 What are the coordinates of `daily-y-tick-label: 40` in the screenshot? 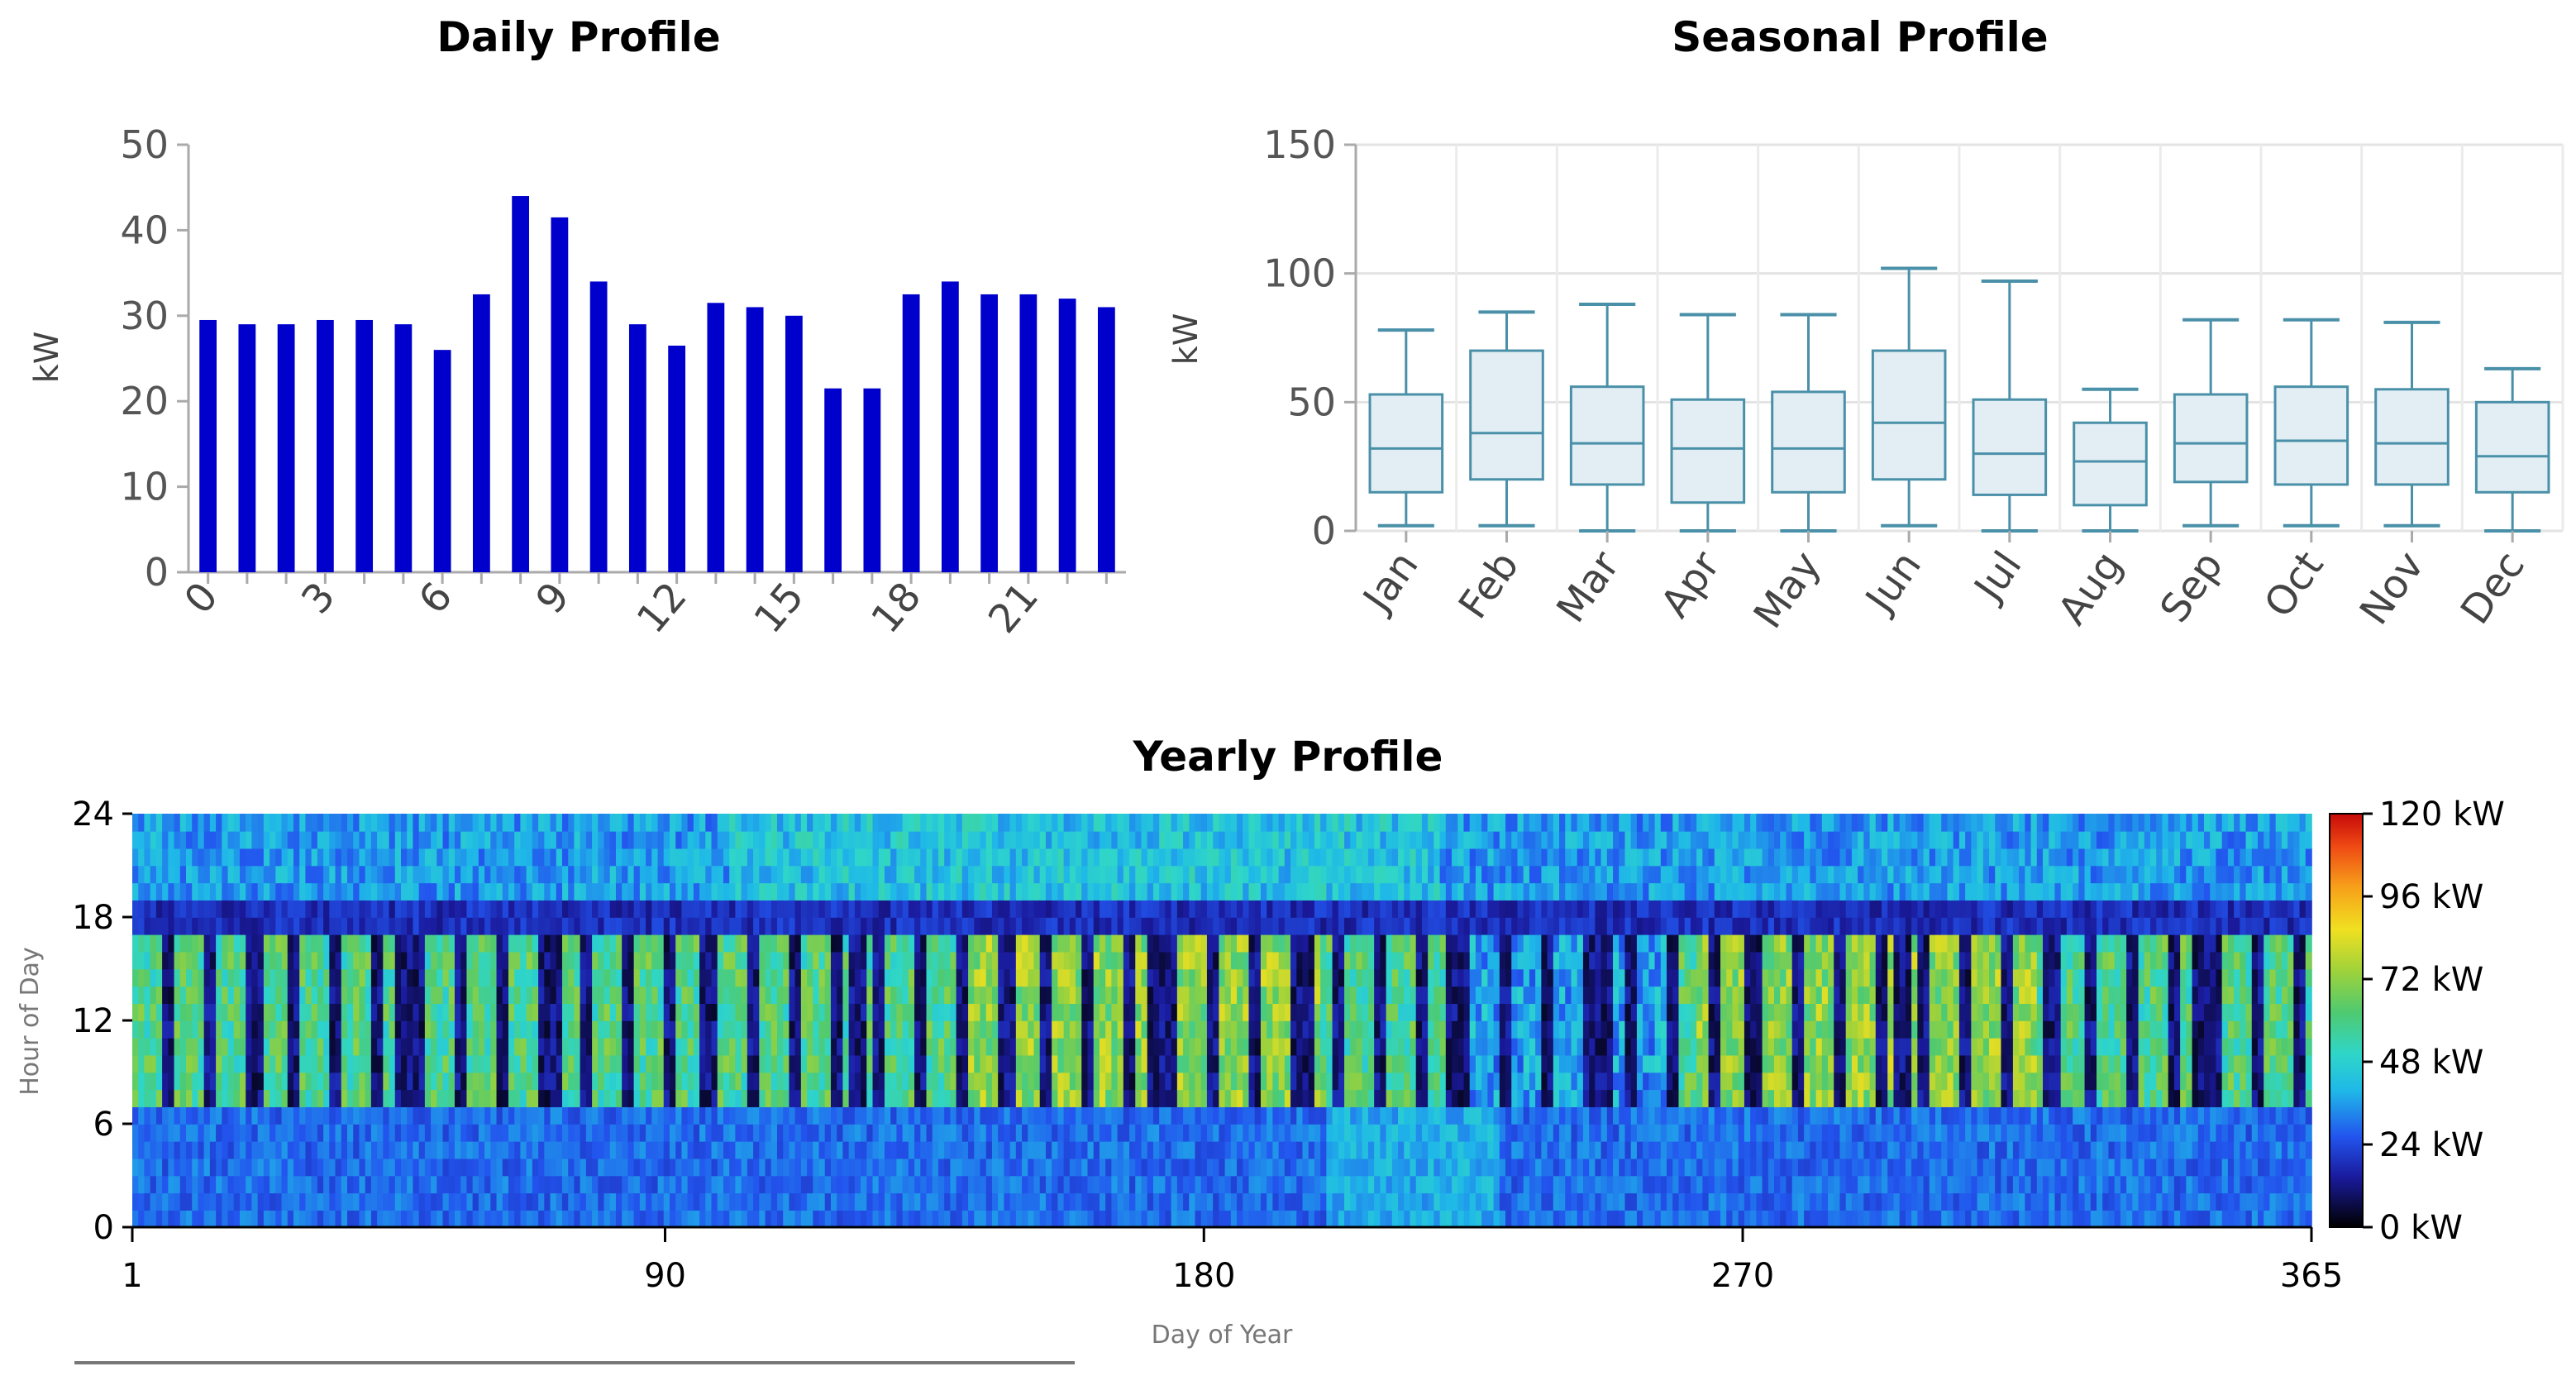 It's located at (144, 230).